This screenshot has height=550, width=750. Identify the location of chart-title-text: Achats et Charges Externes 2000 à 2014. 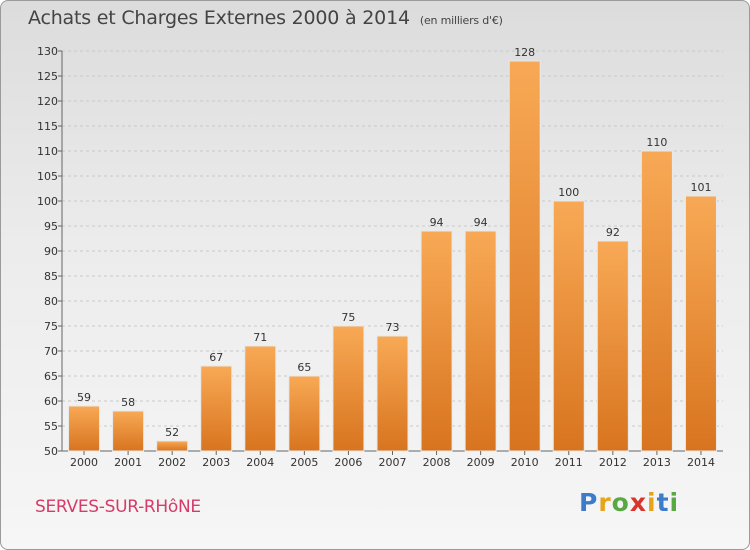
(219, 18).